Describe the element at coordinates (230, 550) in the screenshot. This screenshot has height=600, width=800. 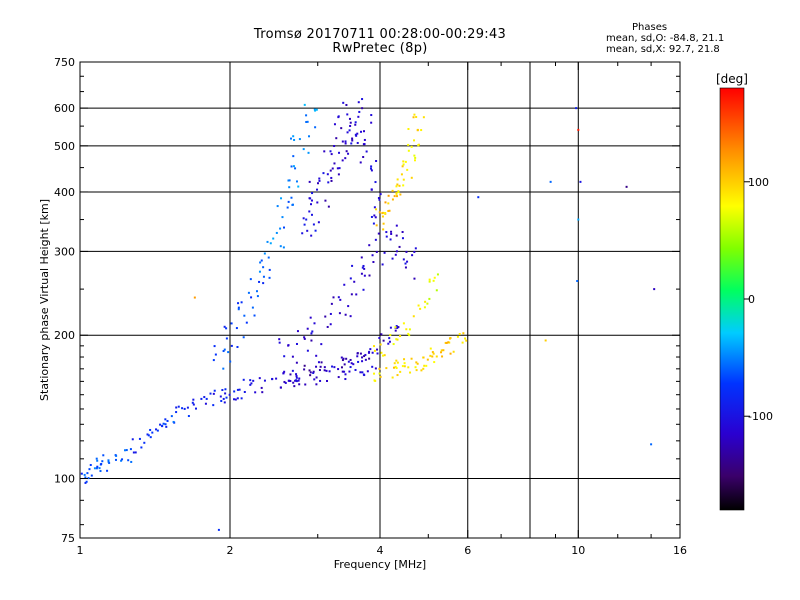
I see `x-tick-label: 2` at that location.